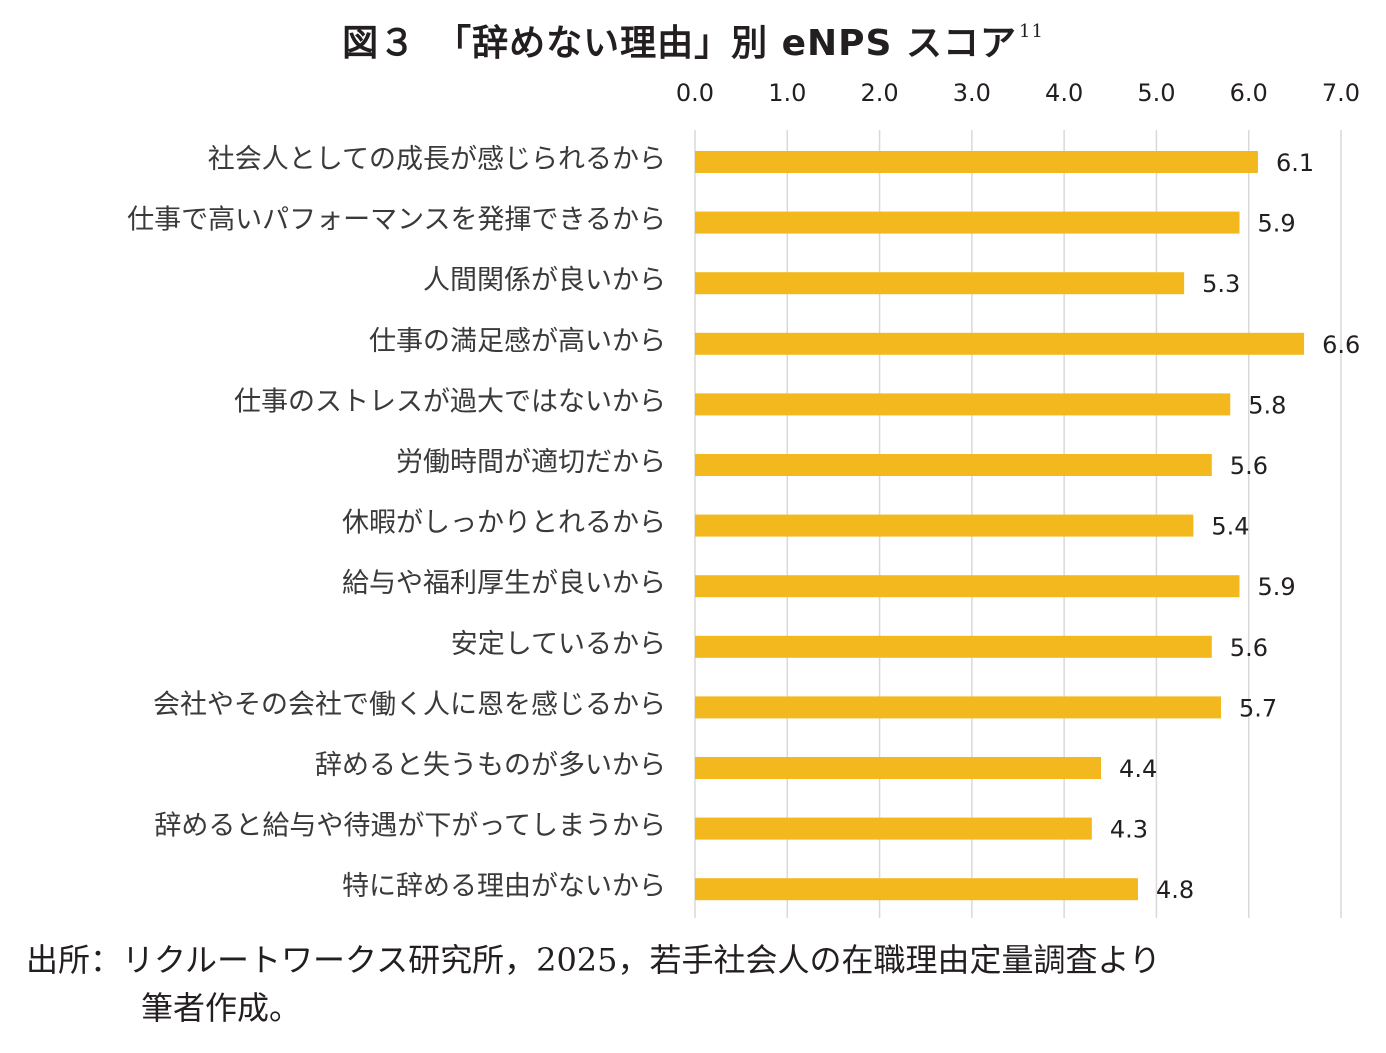 The image size is (1386, 1053). What do you see at coordinates (1221, 284) in the screenshot?
I see `data-label: 5.3` at bounding box center [1221, 284].